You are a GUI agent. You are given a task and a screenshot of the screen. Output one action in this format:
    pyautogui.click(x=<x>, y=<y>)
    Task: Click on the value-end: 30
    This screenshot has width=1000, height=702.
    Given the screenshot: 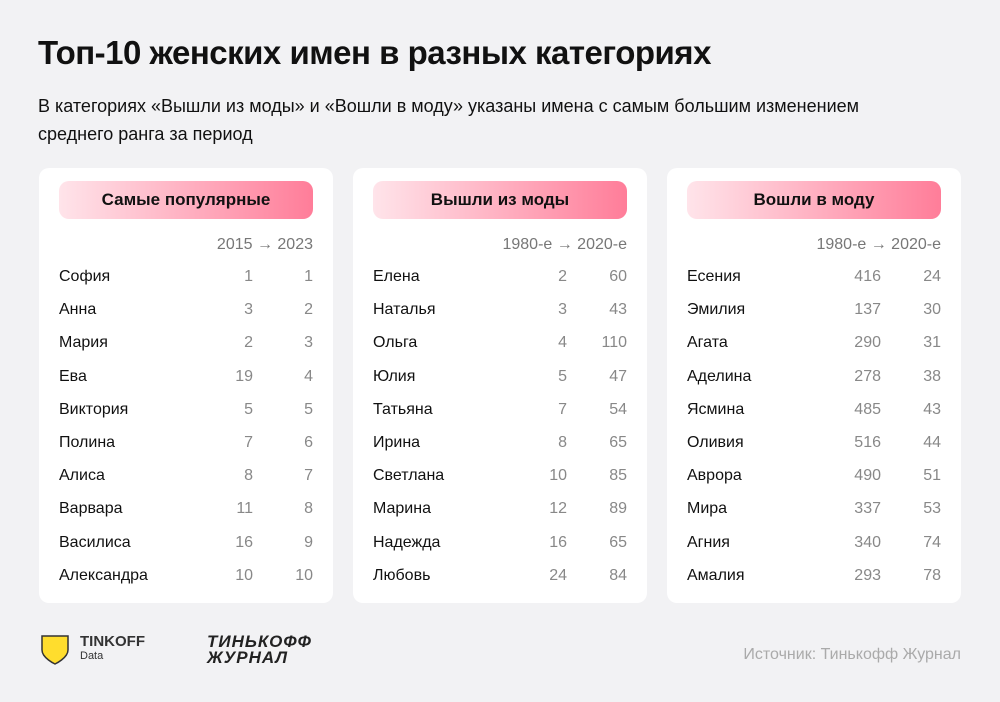 What is the action you would take?
    pyautogui.click(x=932, y=310)
    